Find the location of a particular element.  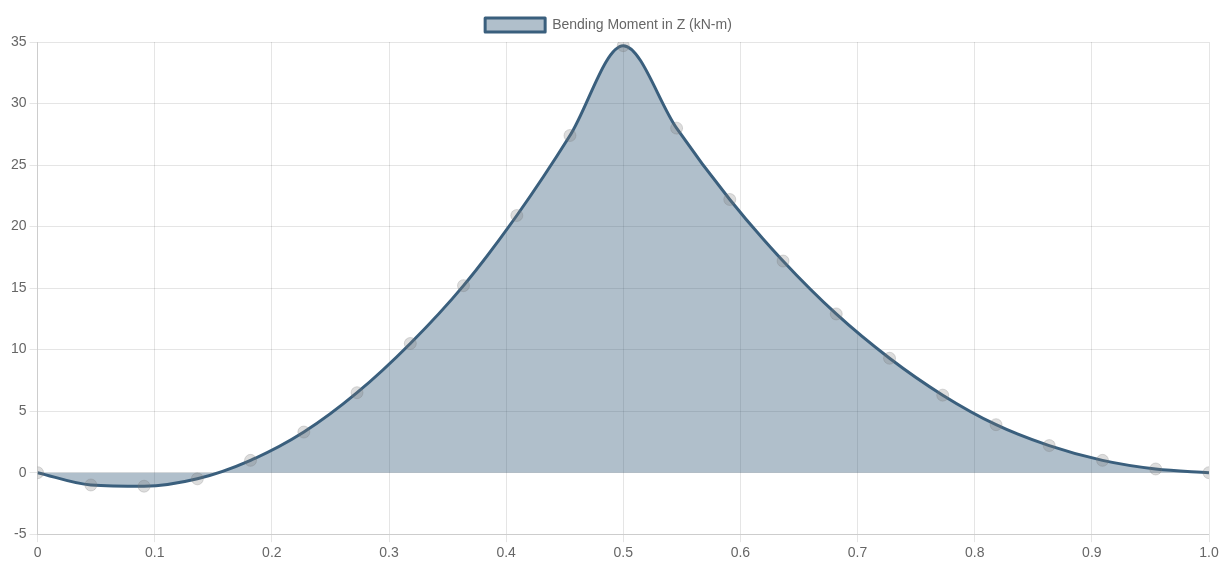

x-tick-label: 0.9 is located at coordinates (1092, 552).